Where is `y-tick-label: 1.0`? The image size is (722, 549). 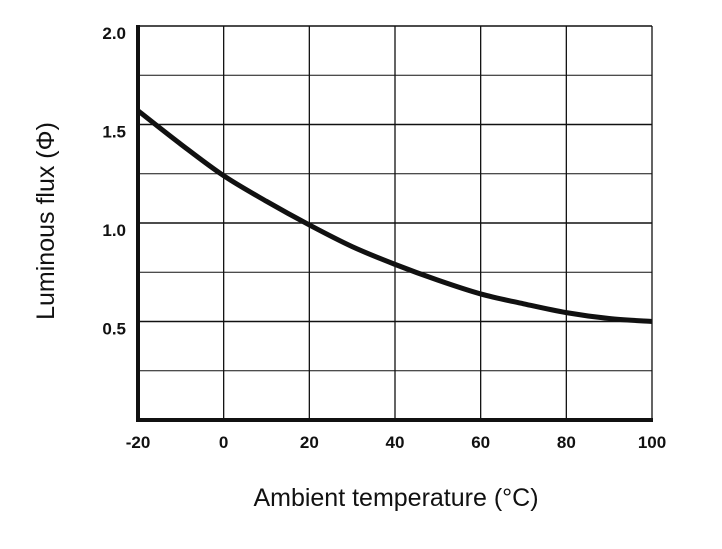
y-tick-label: 1.0 is located at coordinates (114, 230).